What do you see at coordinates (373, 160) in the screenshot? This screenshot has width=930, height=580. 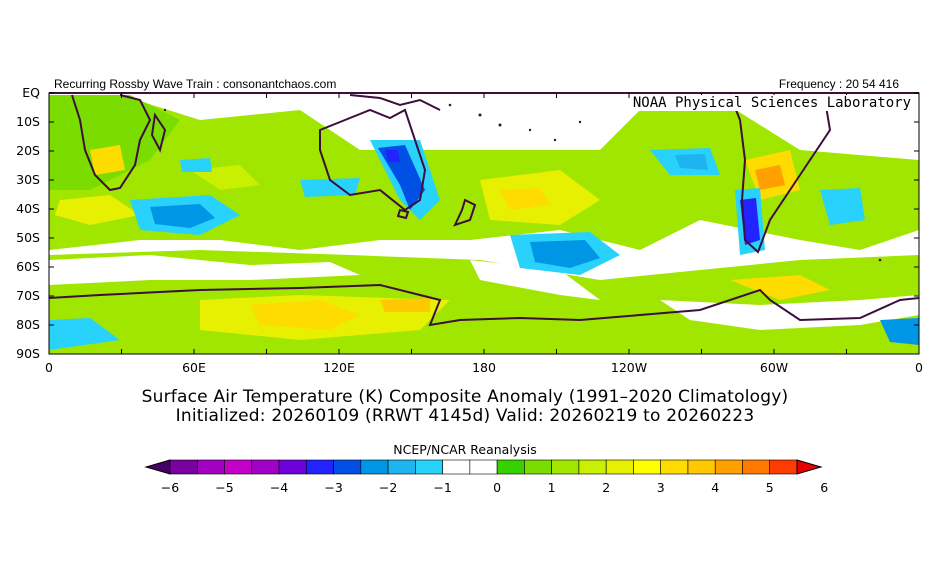 I see `coast-australia` at bounding box center [373, 160].